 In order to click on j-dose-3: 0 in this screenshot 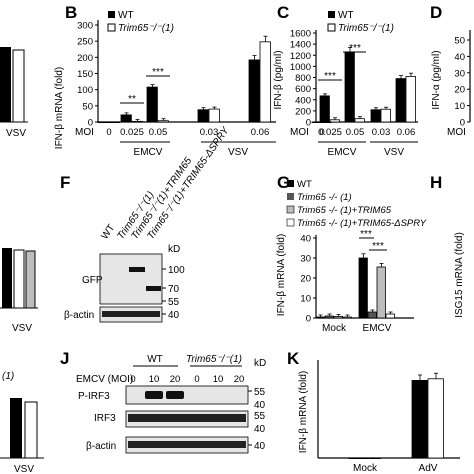, I will do `click(196, 379)`.